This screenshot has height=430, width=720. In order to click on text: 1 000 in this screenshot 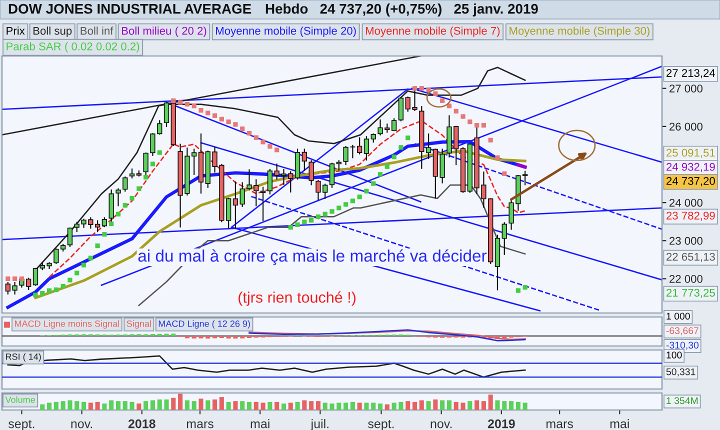, I will do `click(678, 316)`.